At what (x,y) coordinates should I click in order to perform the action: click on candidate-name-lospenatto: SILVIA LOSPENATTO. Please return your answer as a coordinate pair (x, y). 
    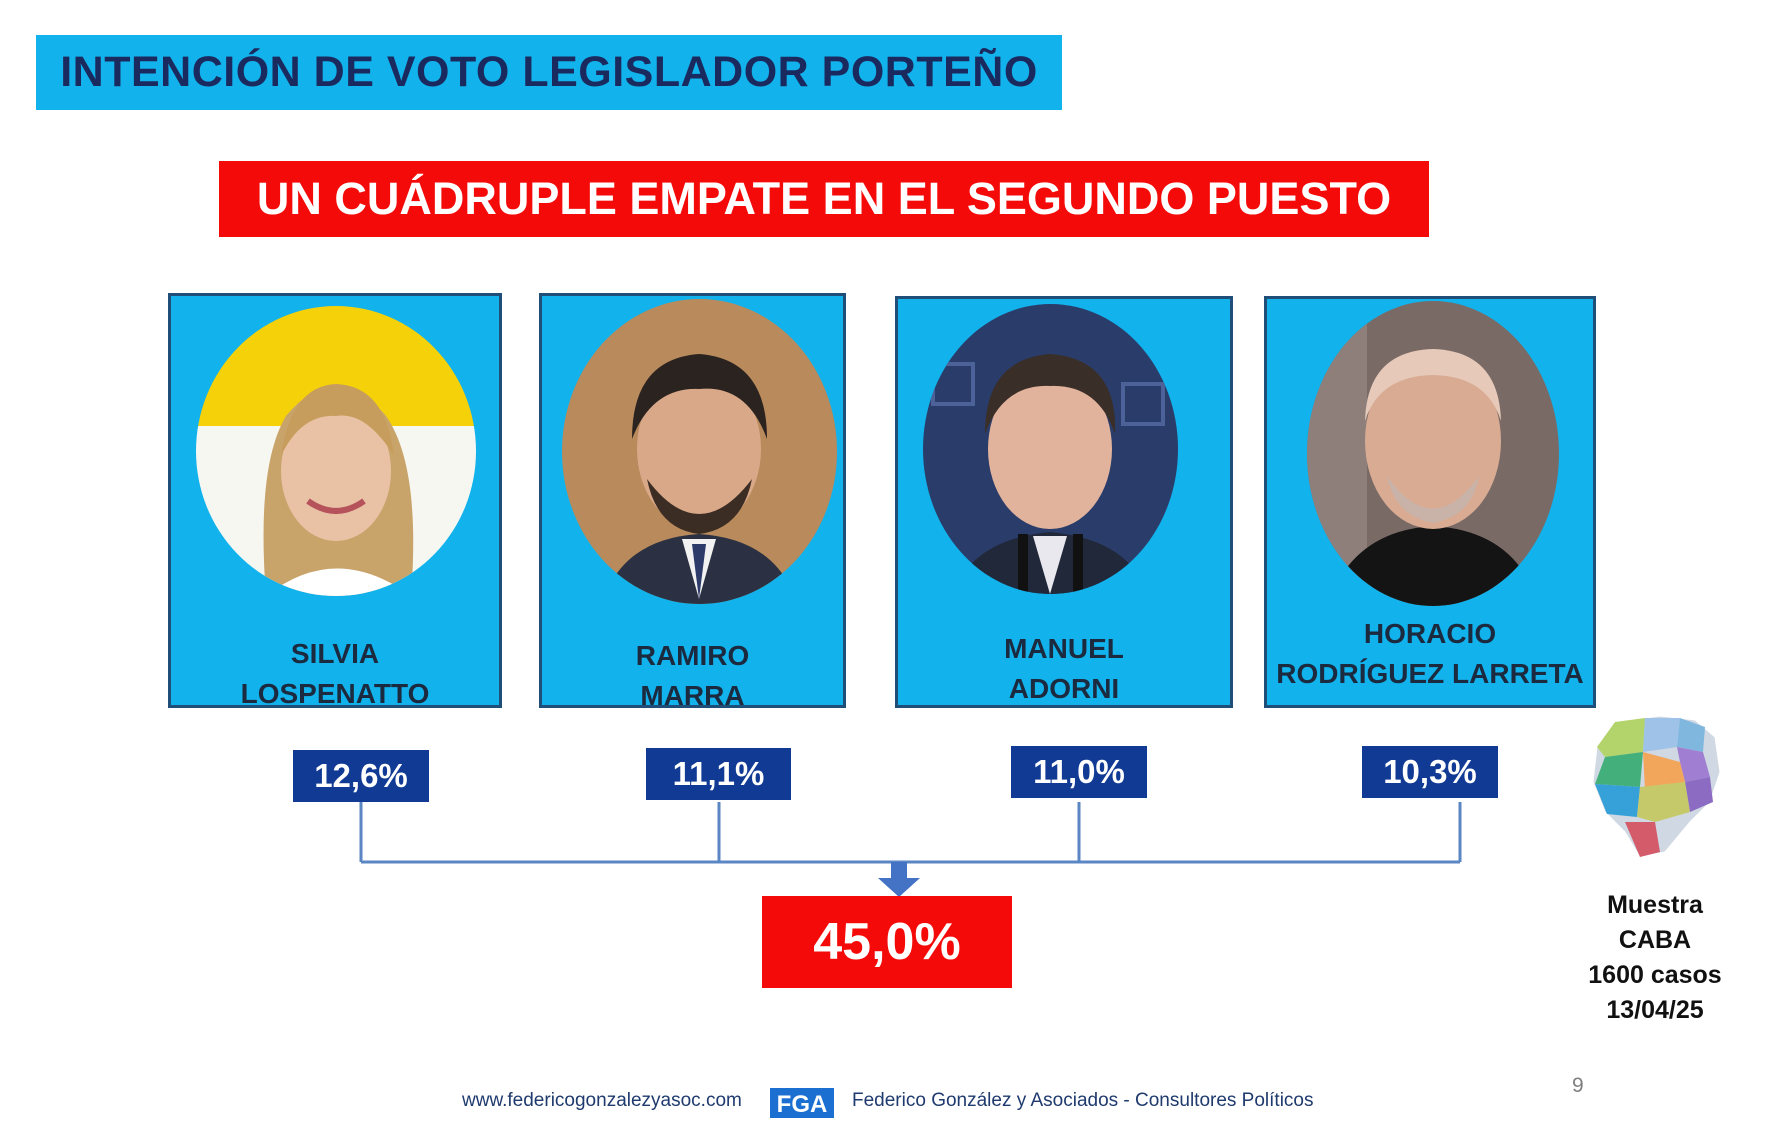
    Looking at the image, I should click on (335, 673).